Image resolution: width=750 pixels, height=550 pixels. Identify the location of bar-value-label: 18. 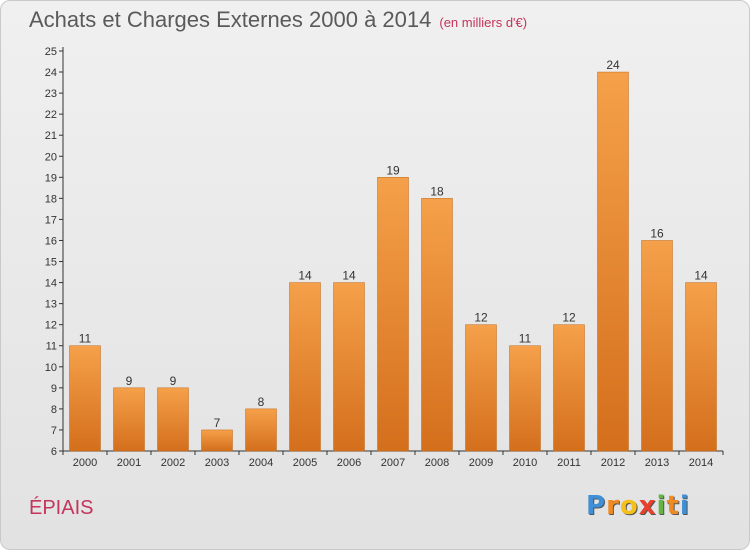
(437, 191).